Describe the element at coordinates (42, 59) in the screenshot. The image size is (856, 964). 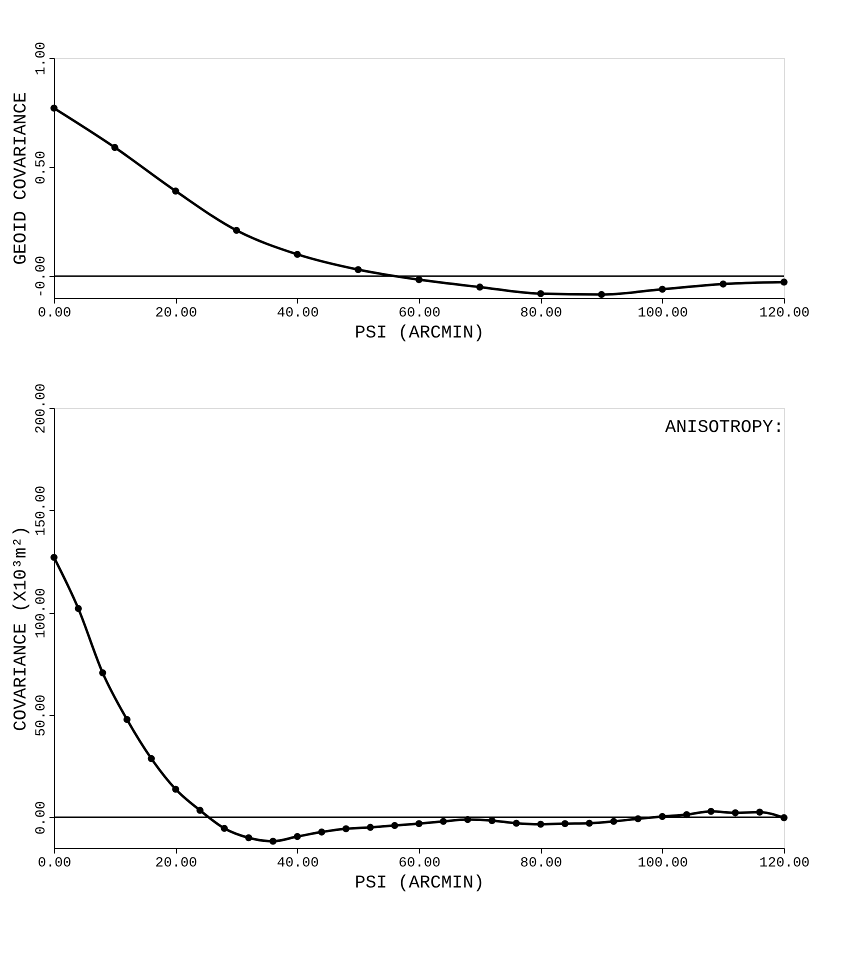
I see `y-tick-label: 1.00` at that location.